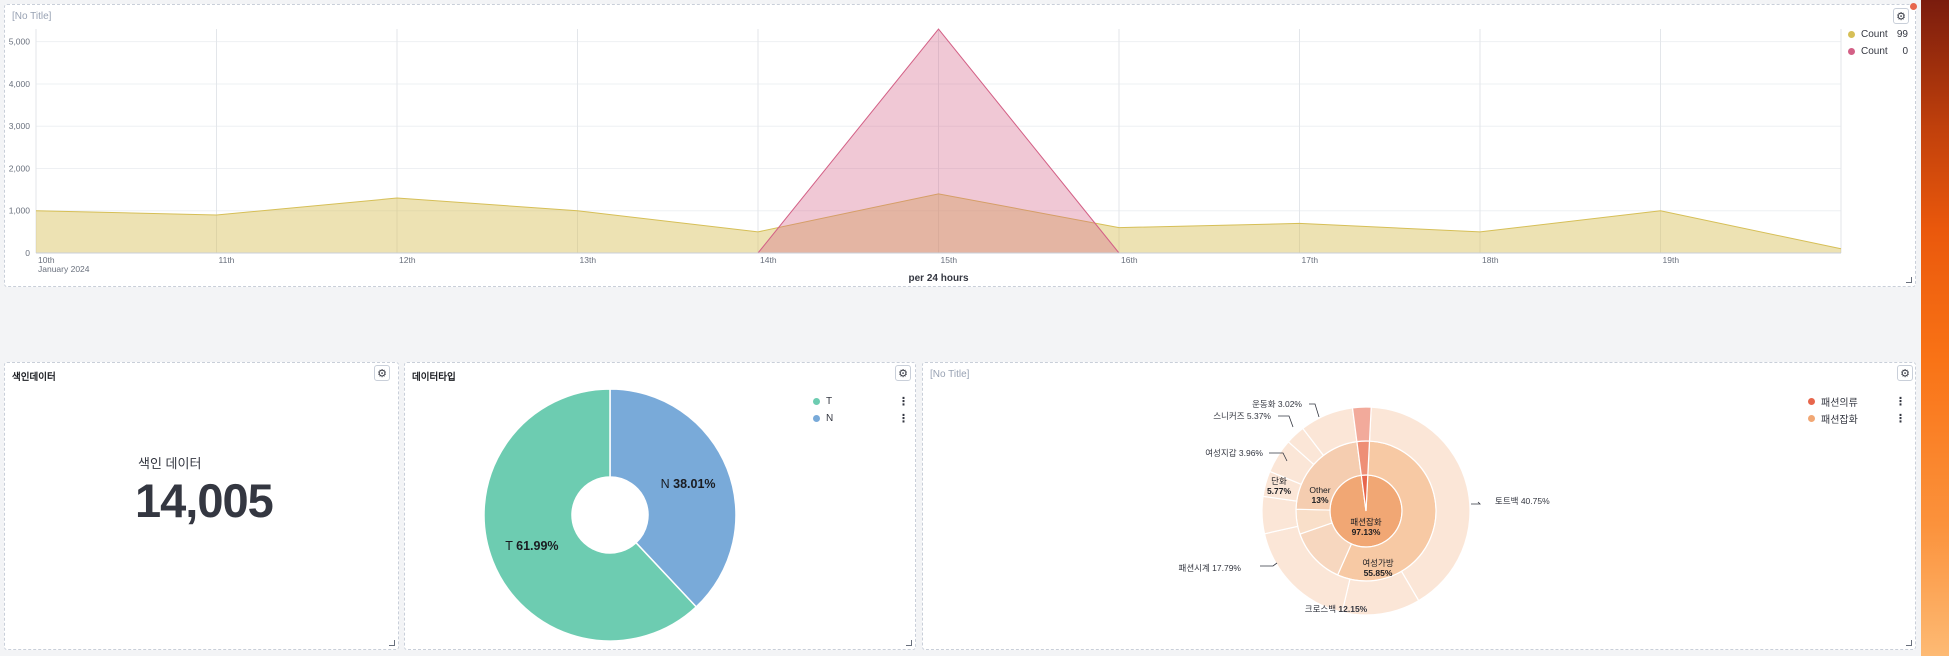 The width and height of the screenshot is (1949, 656). Describe the element at coordinates (531, 546) in the screenshot. I see `donut-slice-label: T 61.99%` at that location.